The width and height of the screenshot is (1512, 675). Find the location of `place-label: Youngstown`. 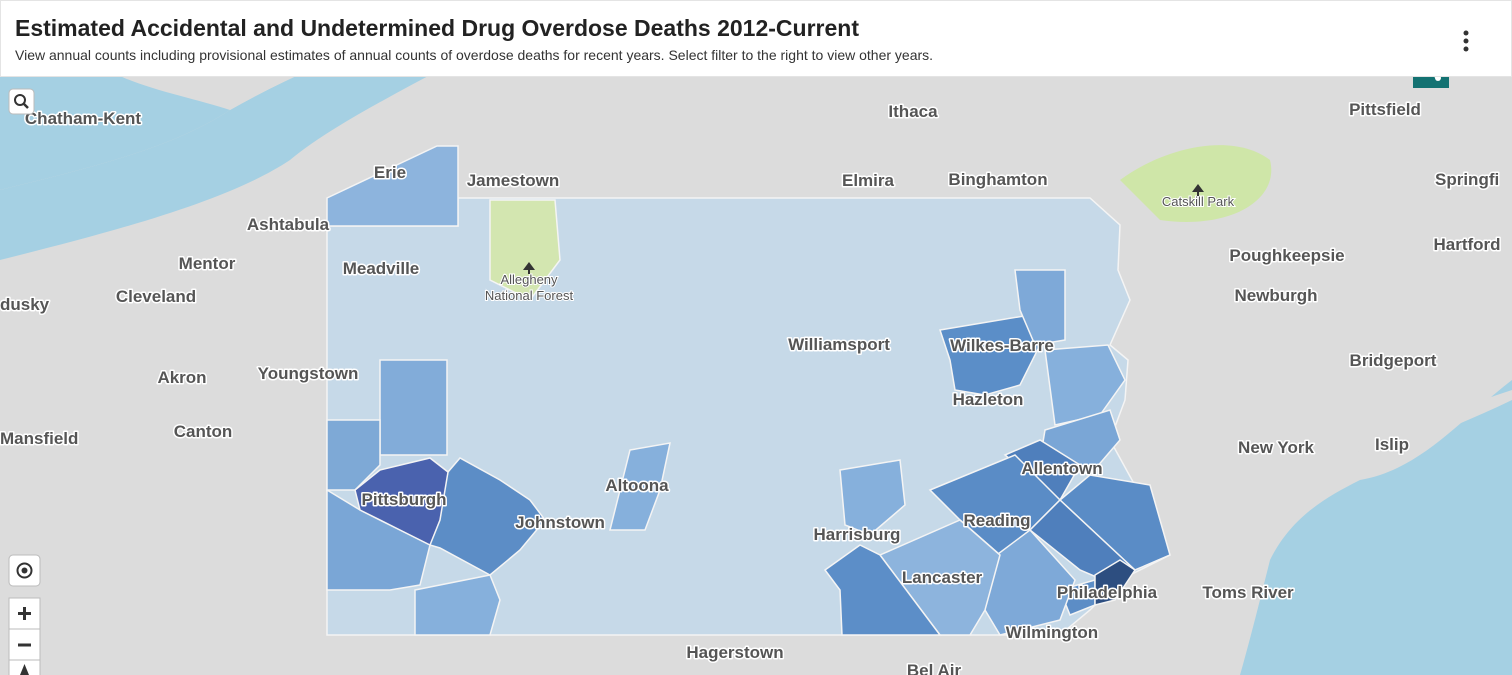

place-label: Youngstown is located at coordinates (308, 373).